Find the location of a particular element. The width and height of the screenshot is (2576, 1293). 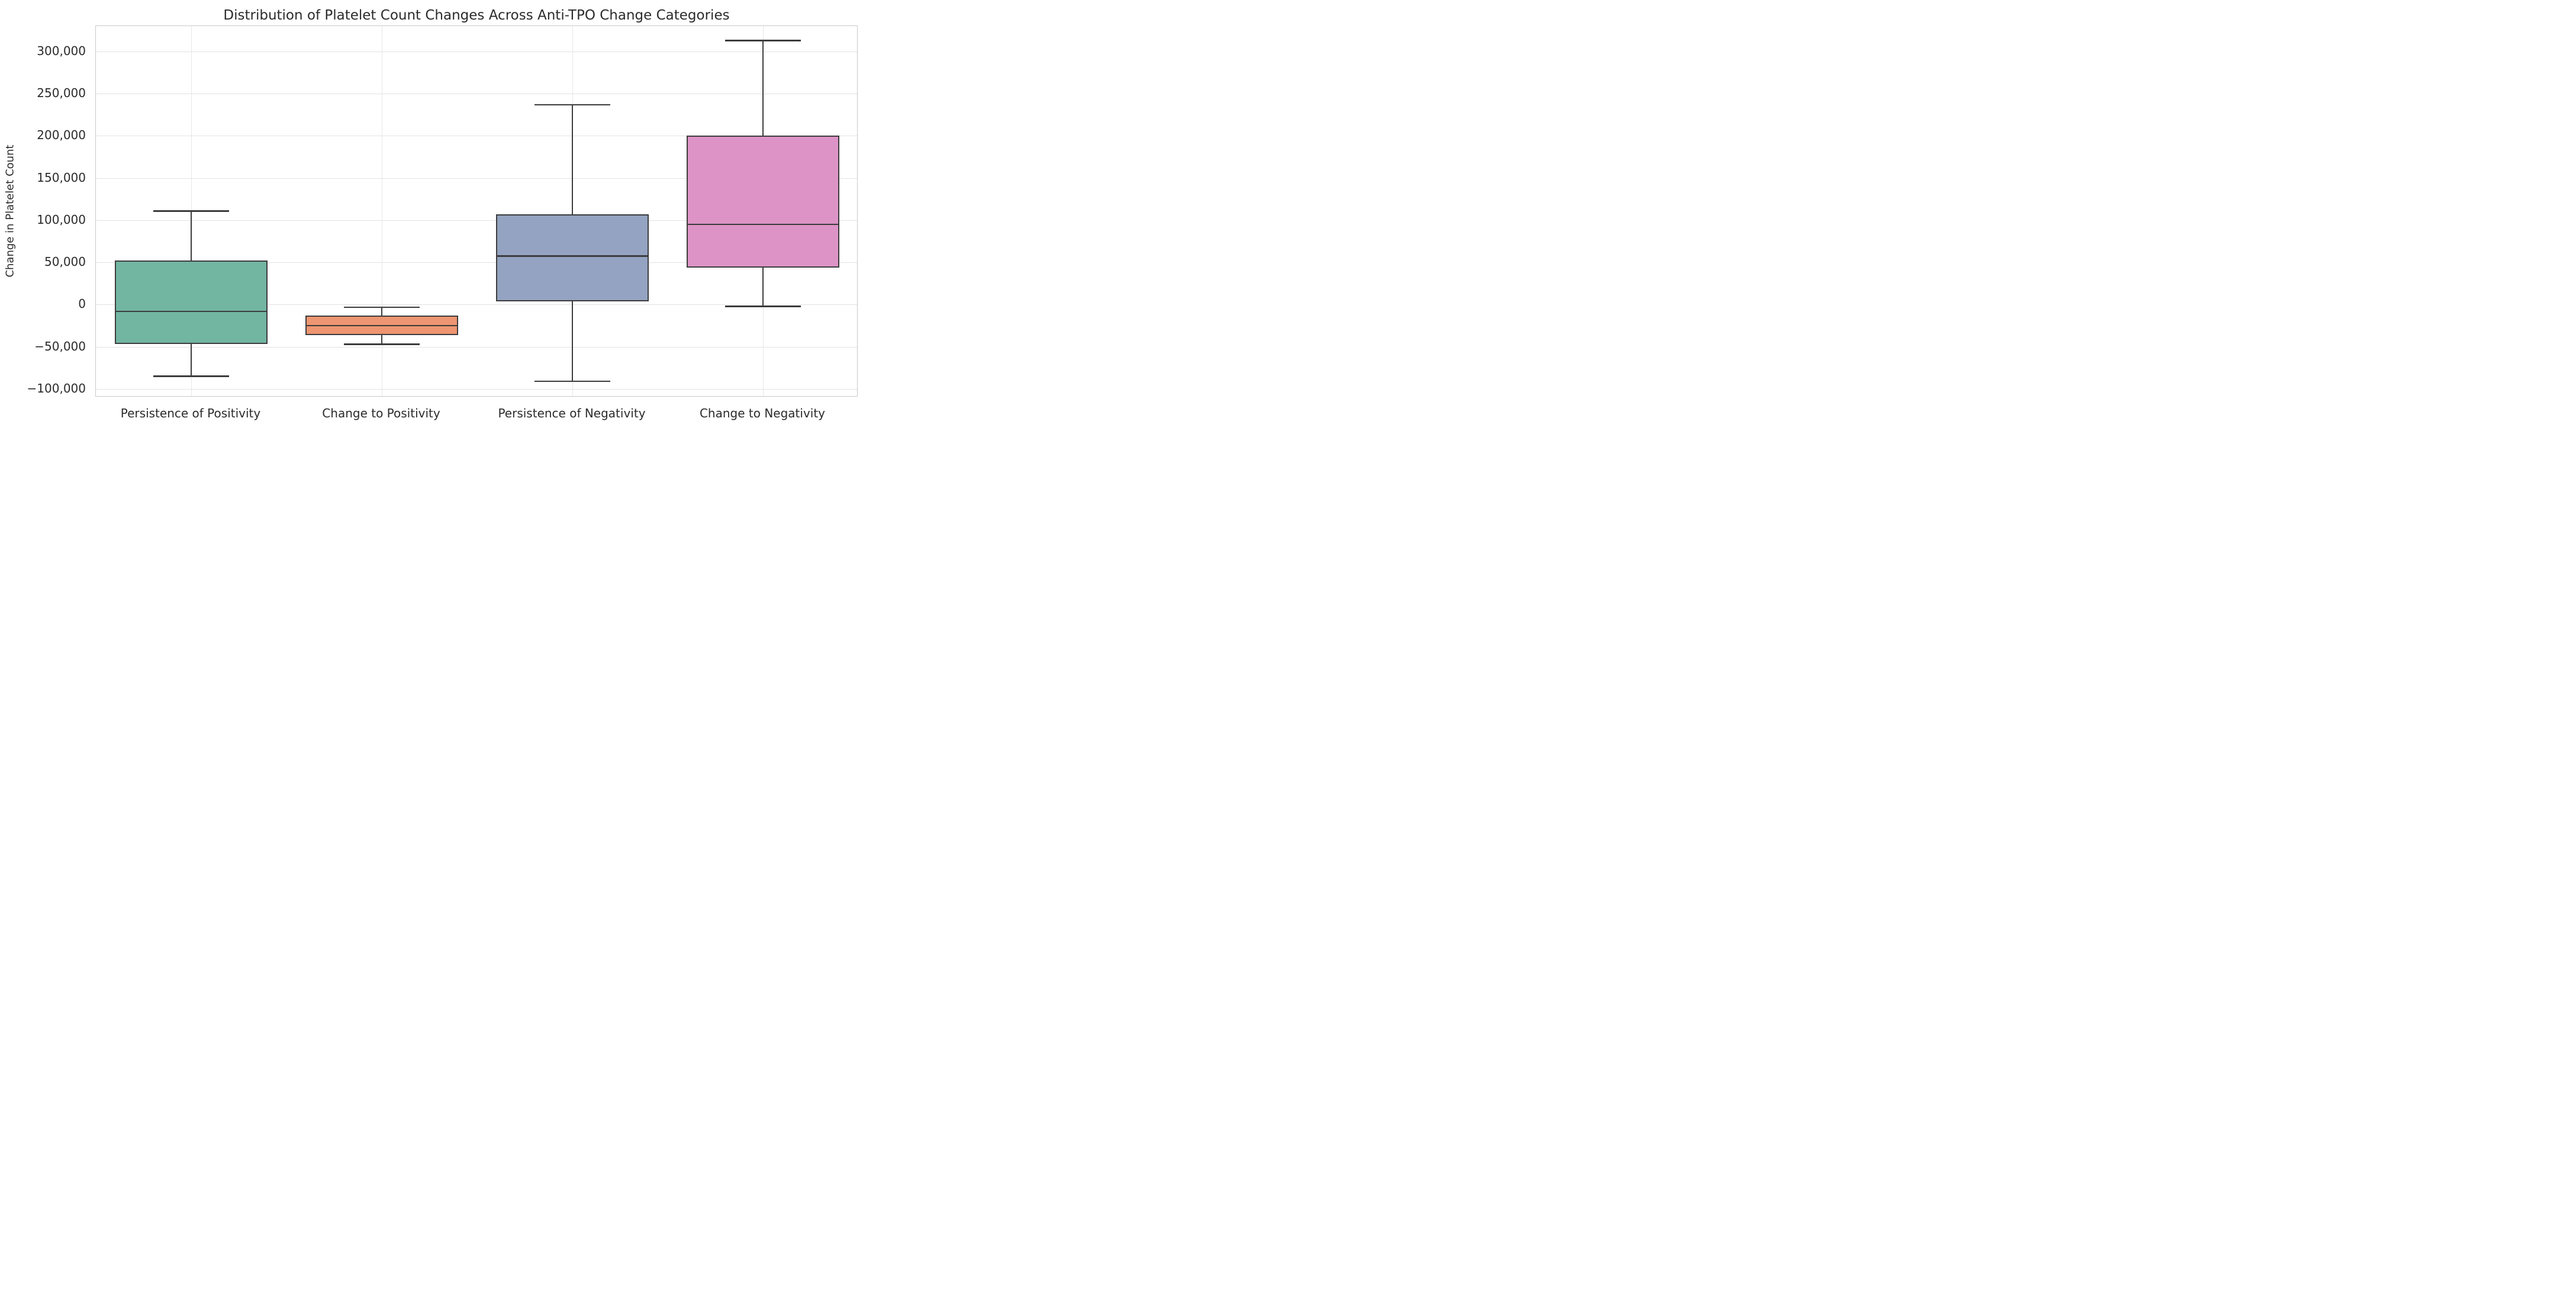

whisker-upper-persistence-of-positivity is located at coordinates (192, 236).